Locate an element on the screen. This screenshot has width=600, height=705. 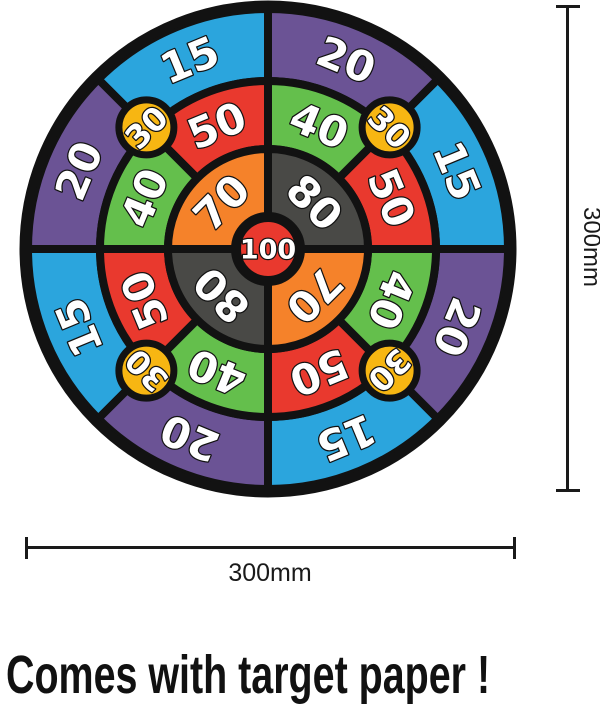
height-dimension-label: 300mm is located at coordinates (589, 247).